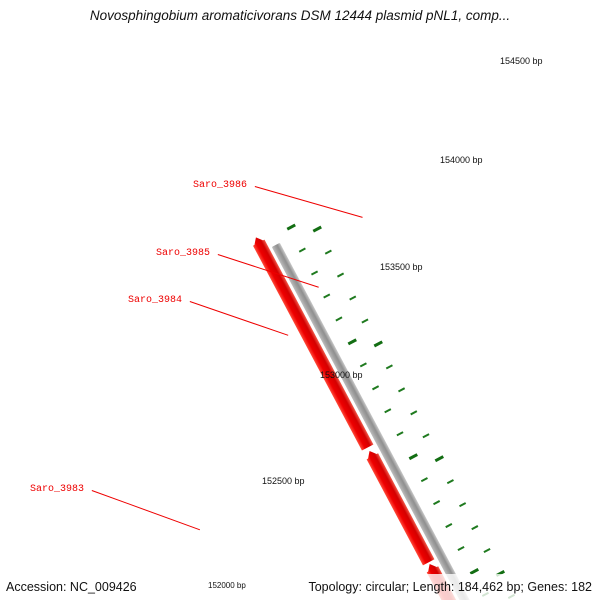  I want to click on coordinate-label: 154000 bp, so click(461, 160).